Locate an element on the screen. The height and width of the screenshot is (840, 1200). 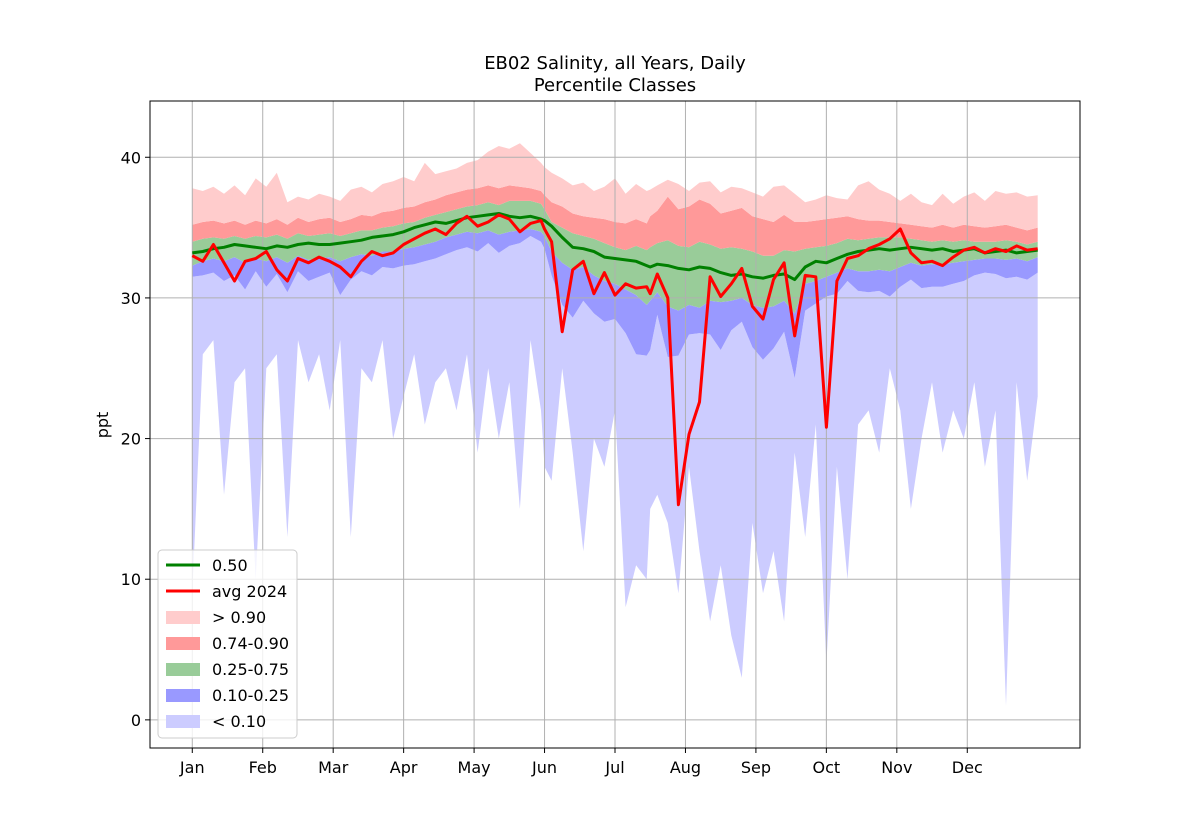
y-tick-label: 40 is located at coordinates (131, 157).